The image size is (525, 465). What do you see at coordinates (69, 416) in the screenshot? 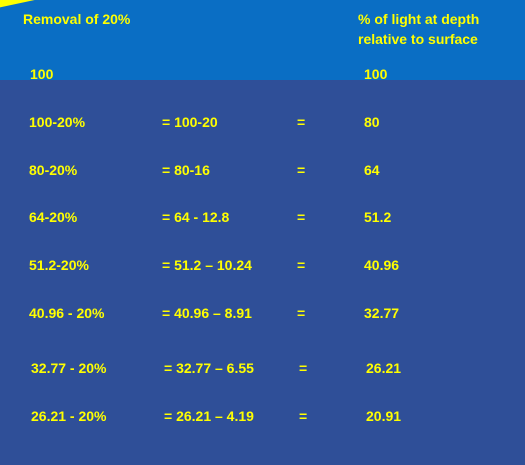
I see `row-expression: 26.21 - 20%` at bounding box center [69, 416].